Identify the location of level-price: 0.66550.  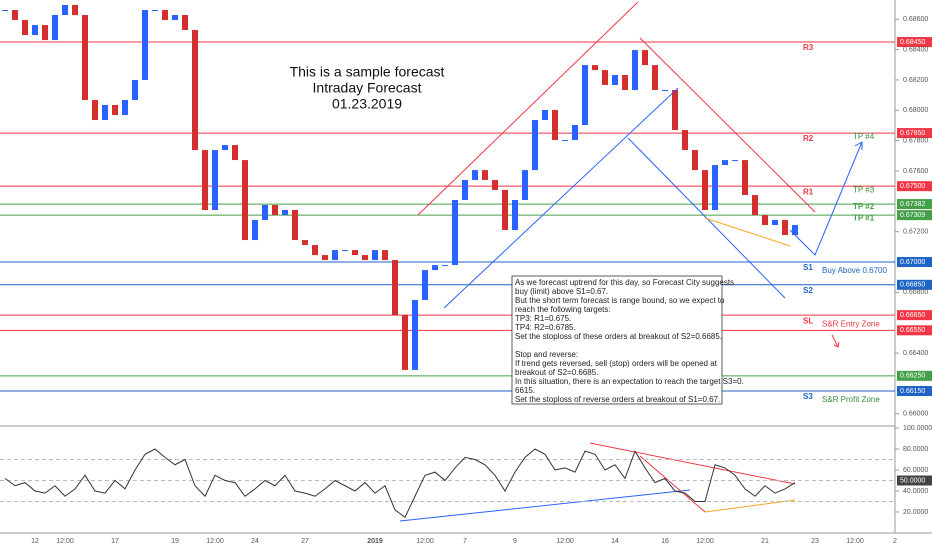
(912, 330).